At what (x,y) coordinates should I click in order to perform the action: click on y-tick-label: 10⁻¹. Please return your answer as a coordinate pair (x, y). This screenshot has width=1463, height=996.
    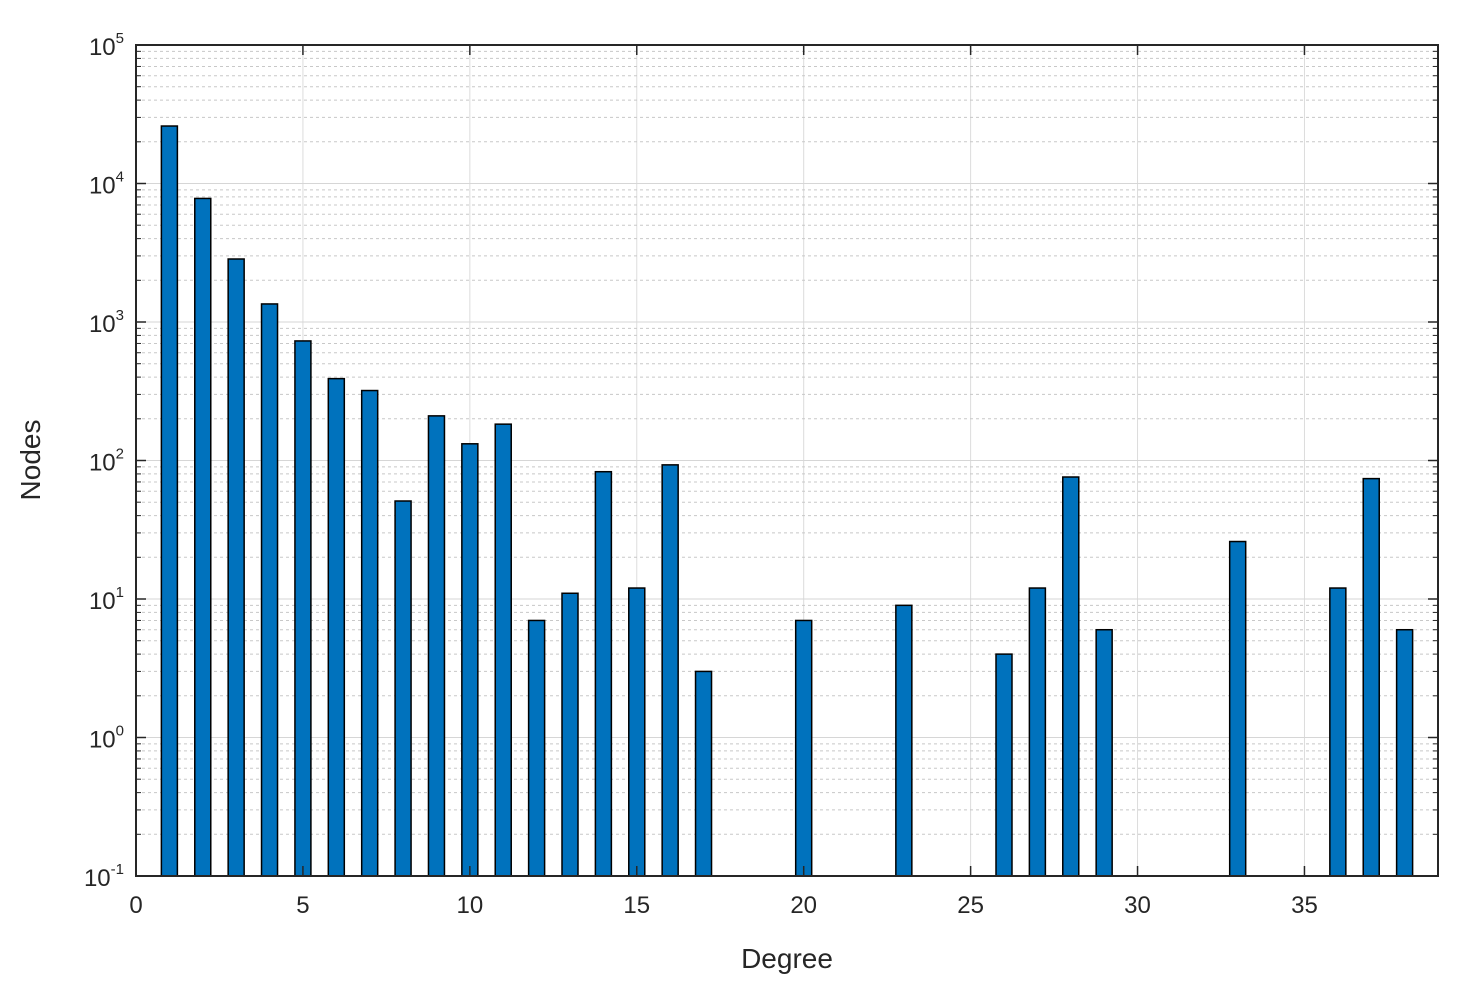
    Looking at the image, I should click on (104, 876).